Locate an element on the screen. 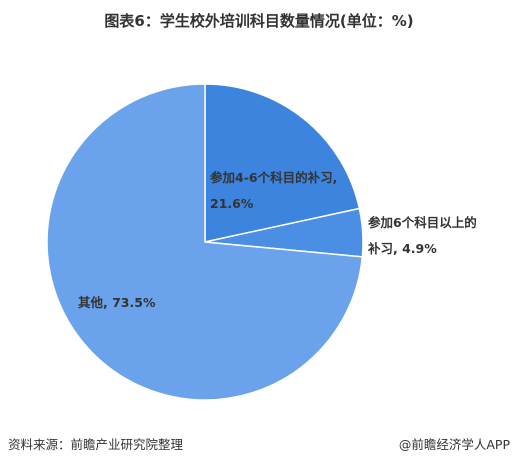  data-label: 参加4-6个科目的补习, 21.6% is located at coordinates (274, 190).